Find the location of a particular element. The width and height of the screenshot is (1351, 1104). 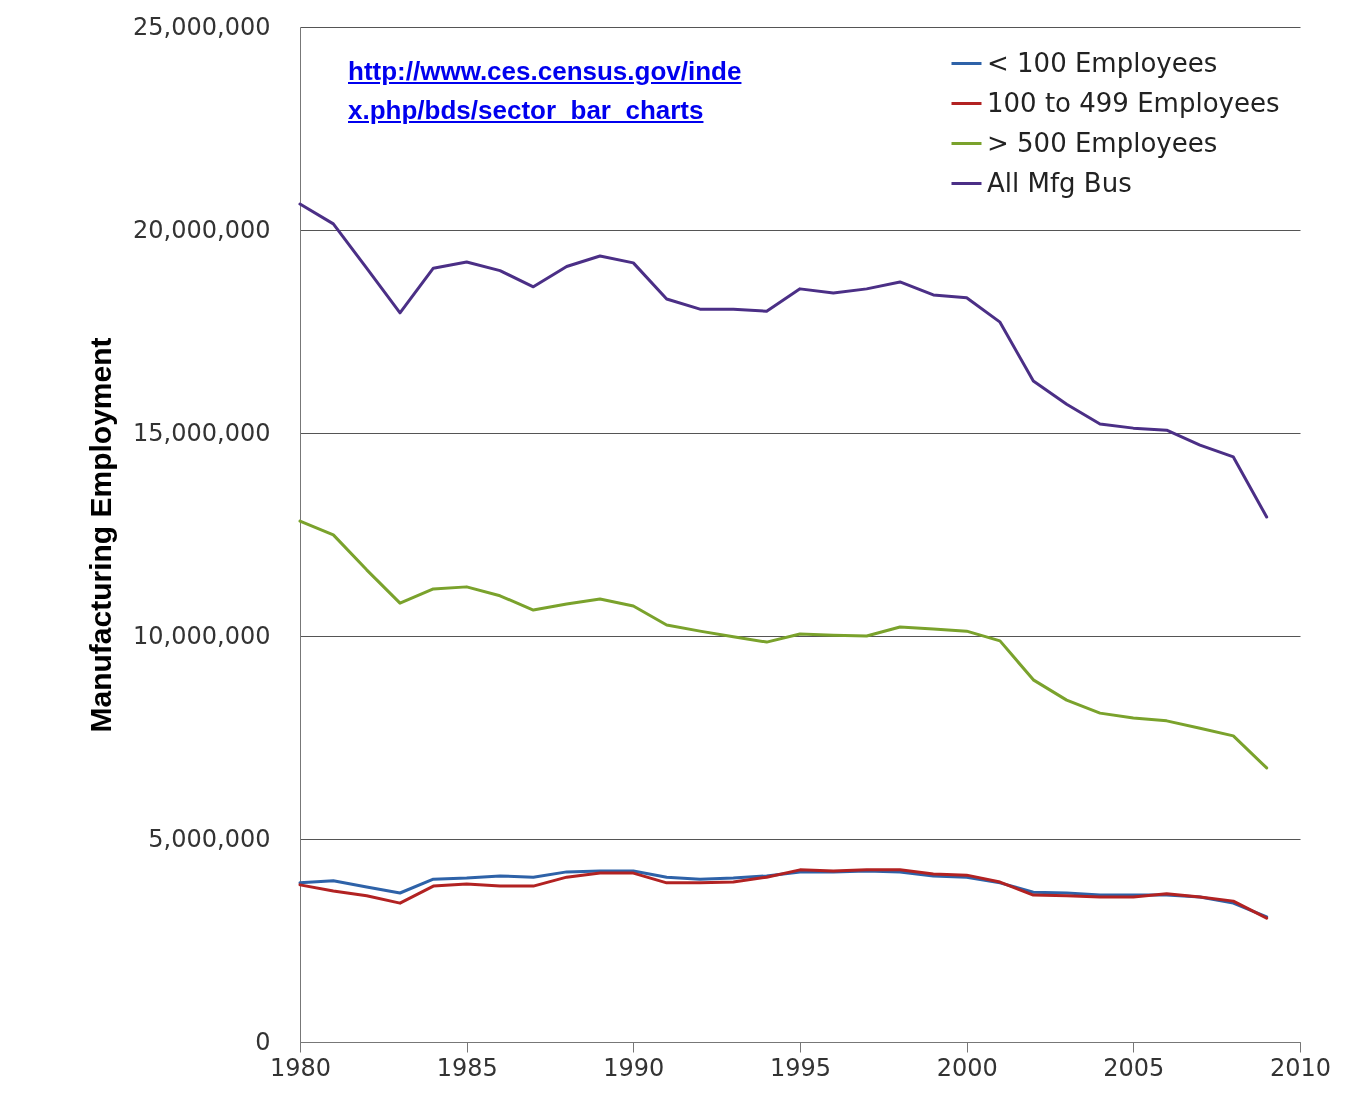

y-tick-label: 10,000,000 is located at coordinates (202, 635).